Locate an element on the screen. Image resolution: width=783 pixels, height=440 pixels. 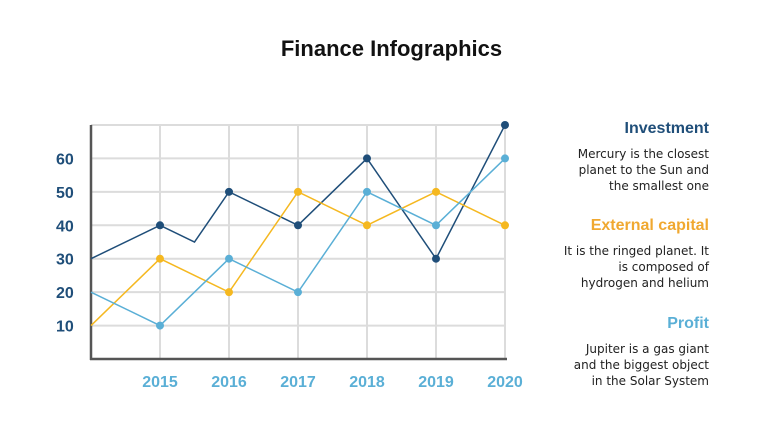
y-tick-label: 40 is located at coordinates (65, 226).